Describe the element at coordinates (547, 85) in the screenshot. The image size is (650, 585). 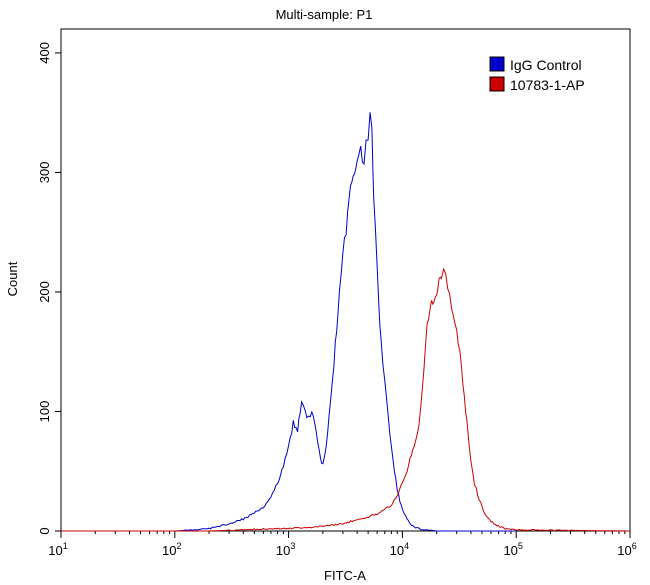
I see `legend-label: 10783-1-AP` at that location.